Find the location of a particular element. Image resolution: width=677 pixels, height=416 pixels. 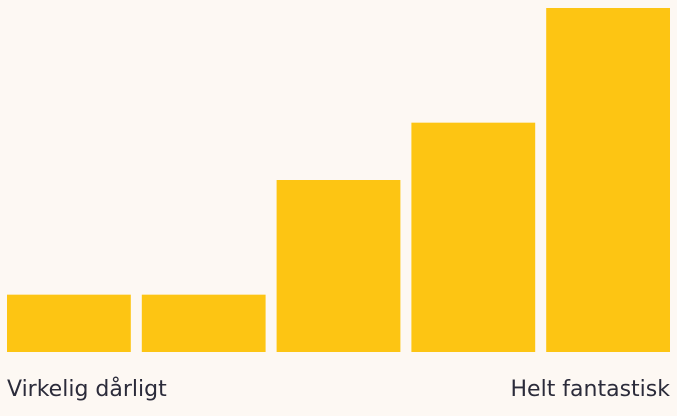

scale-high-label: Helt fantastisk is located at coordinates (590, 389).